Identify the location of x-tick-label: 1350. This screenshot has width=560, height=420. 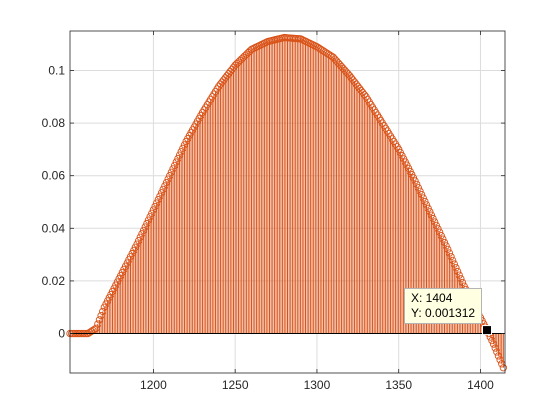
(398, 385).